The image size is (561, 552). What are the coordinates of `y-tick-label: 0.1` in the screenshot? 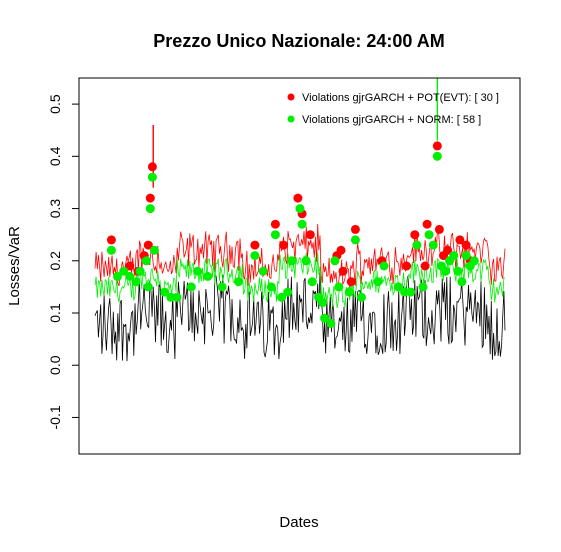 It's located at (55, 313).